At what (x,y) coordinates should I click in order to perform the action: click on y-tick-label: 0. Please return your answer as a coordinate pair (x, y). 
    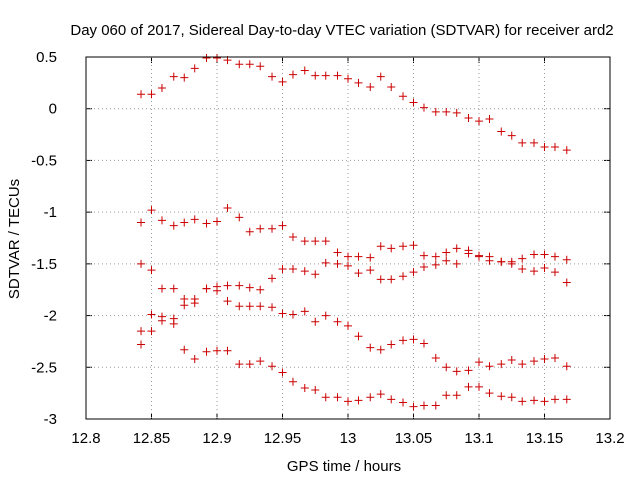
    Looking at the image, I should click on (53, 109).